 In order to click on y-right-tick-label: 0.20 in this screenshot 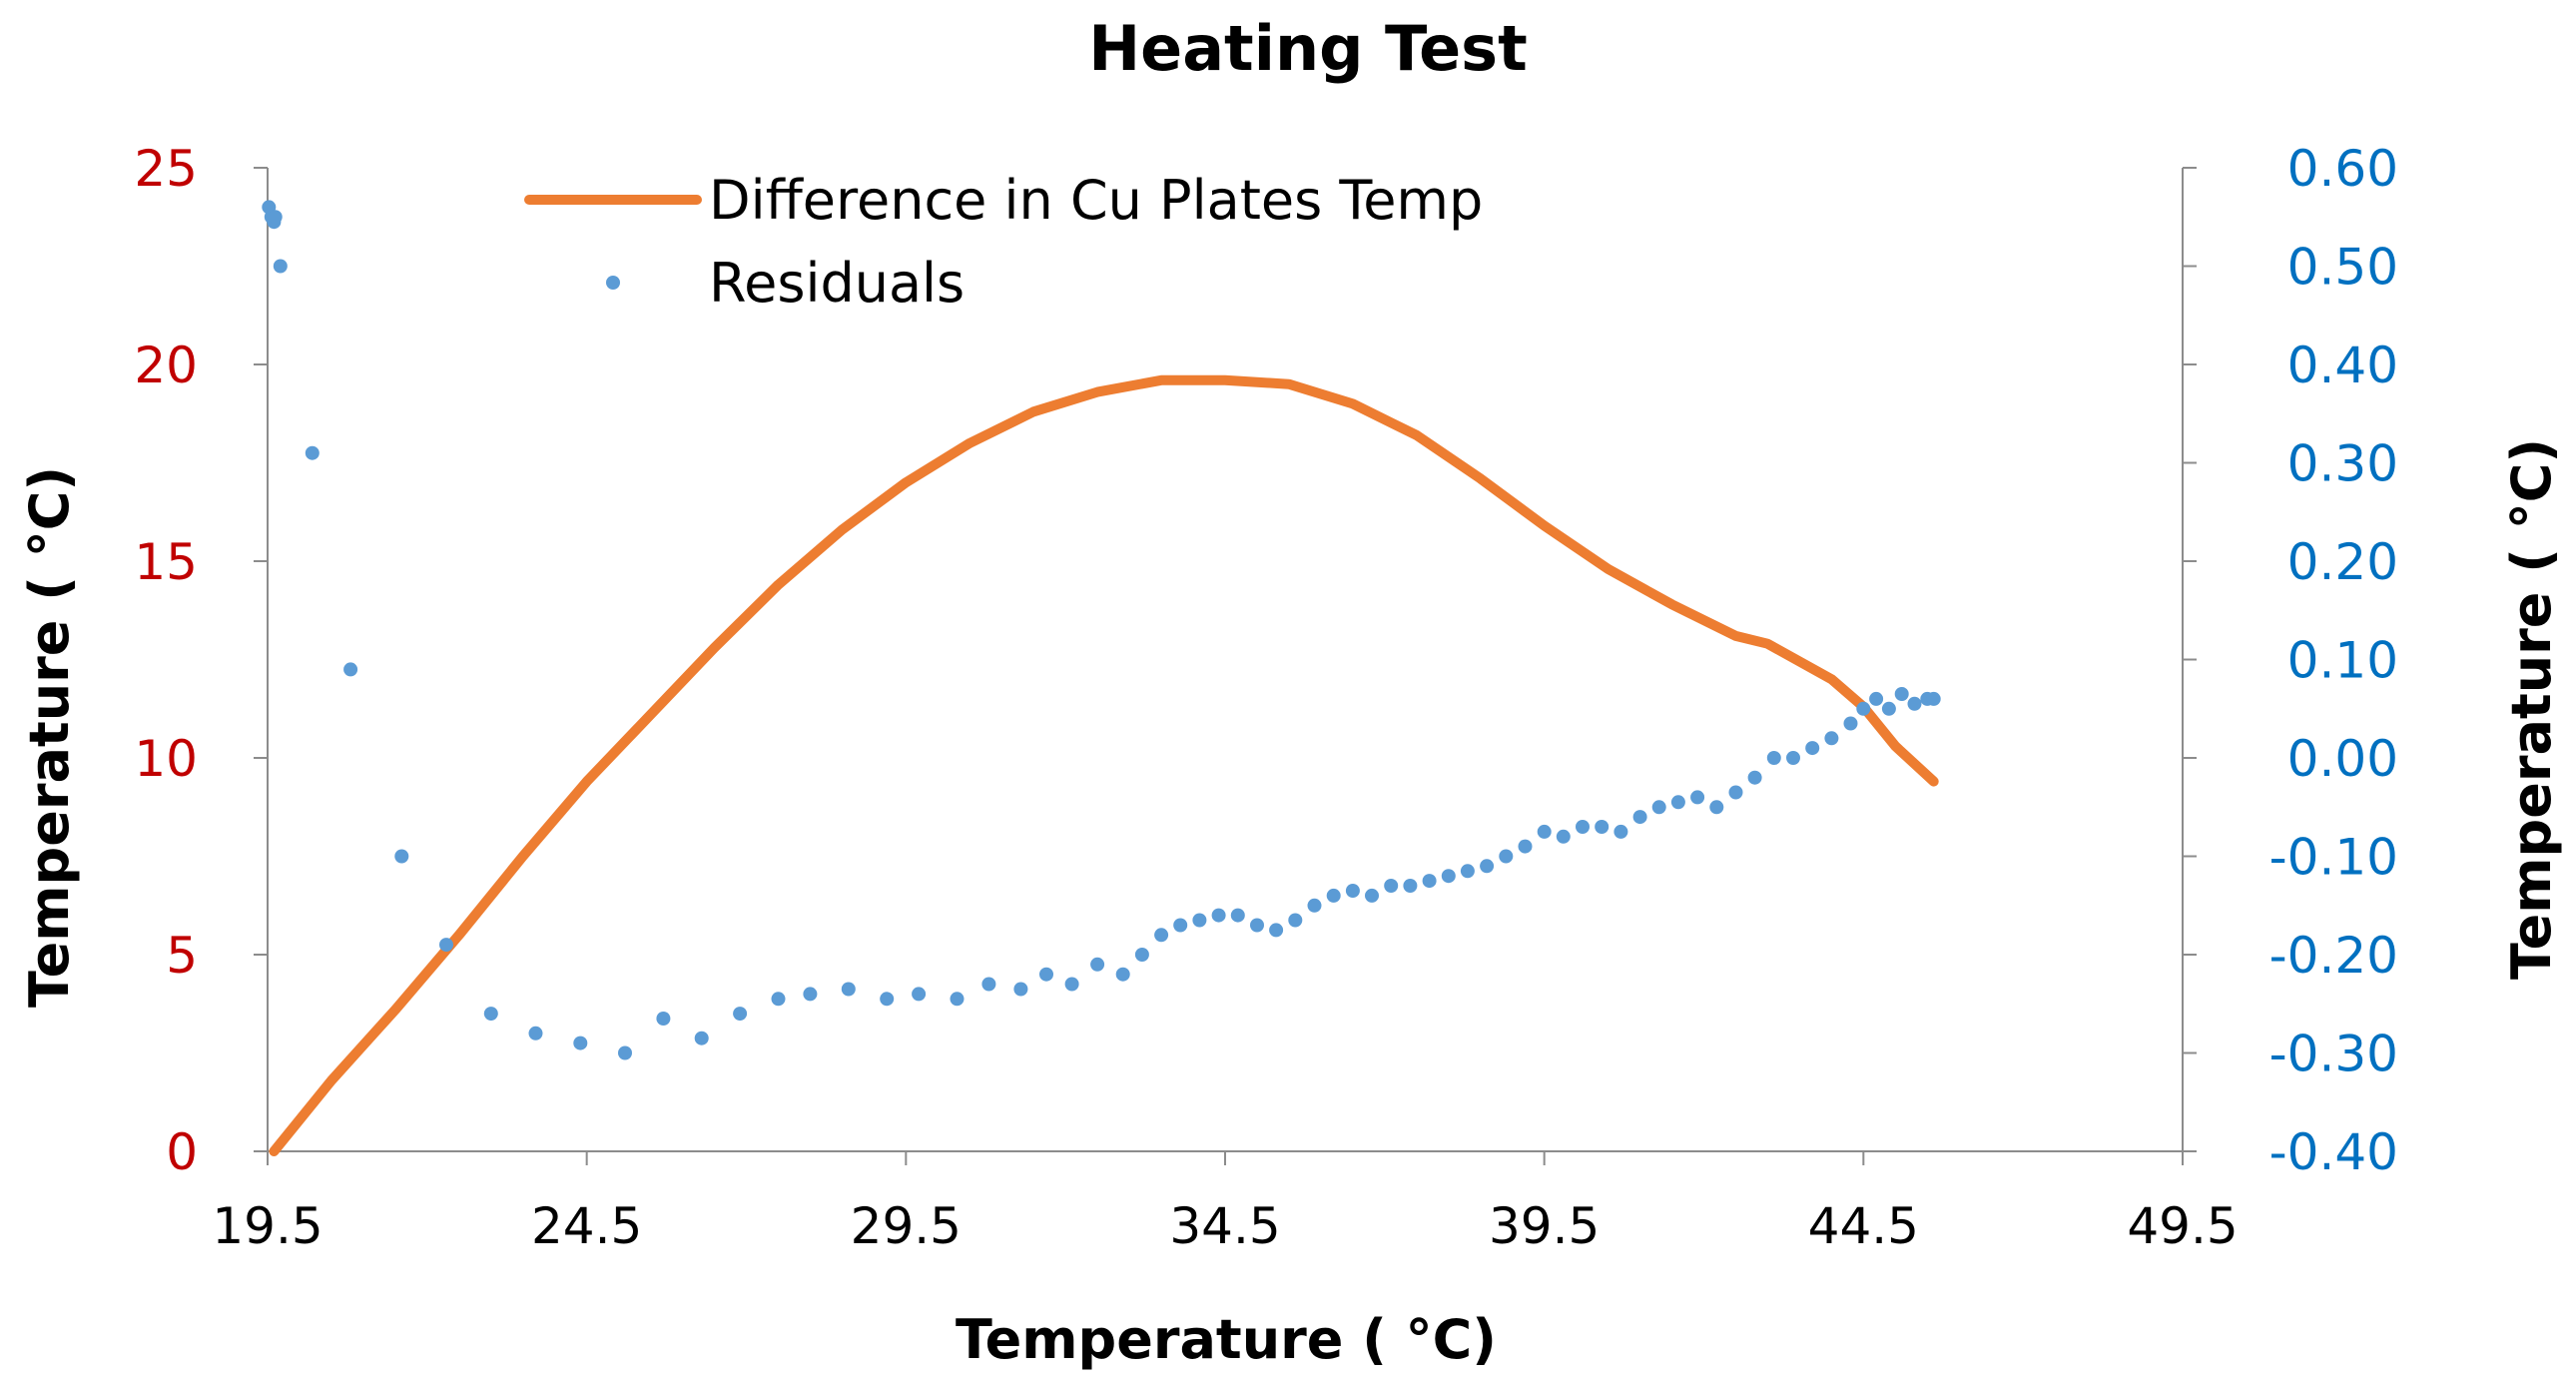, I will do `click(2342, 562)`.